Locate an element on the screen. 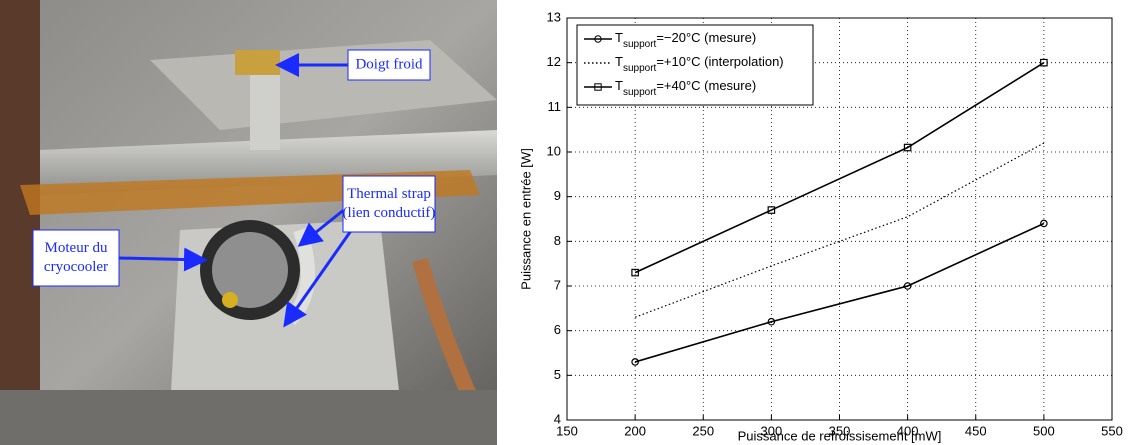 This screenshot has width=1135, height=445. y-tick-label: 9 is located at coordinates (557, 195).